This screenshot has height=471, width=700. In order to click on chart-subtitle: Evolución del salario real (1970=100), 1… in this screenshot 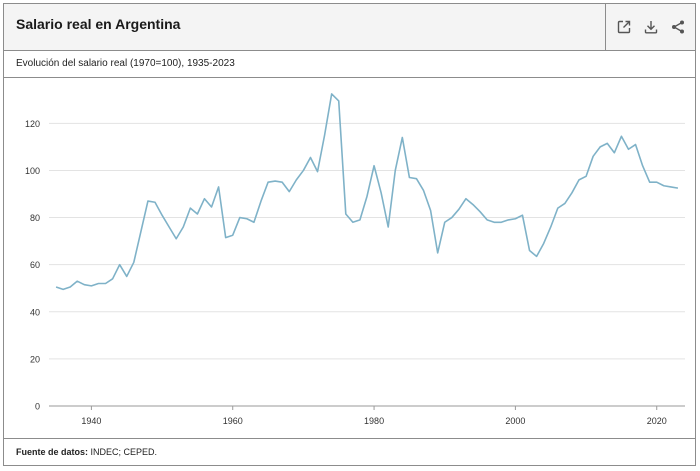, I will do `click(125, 63)`.